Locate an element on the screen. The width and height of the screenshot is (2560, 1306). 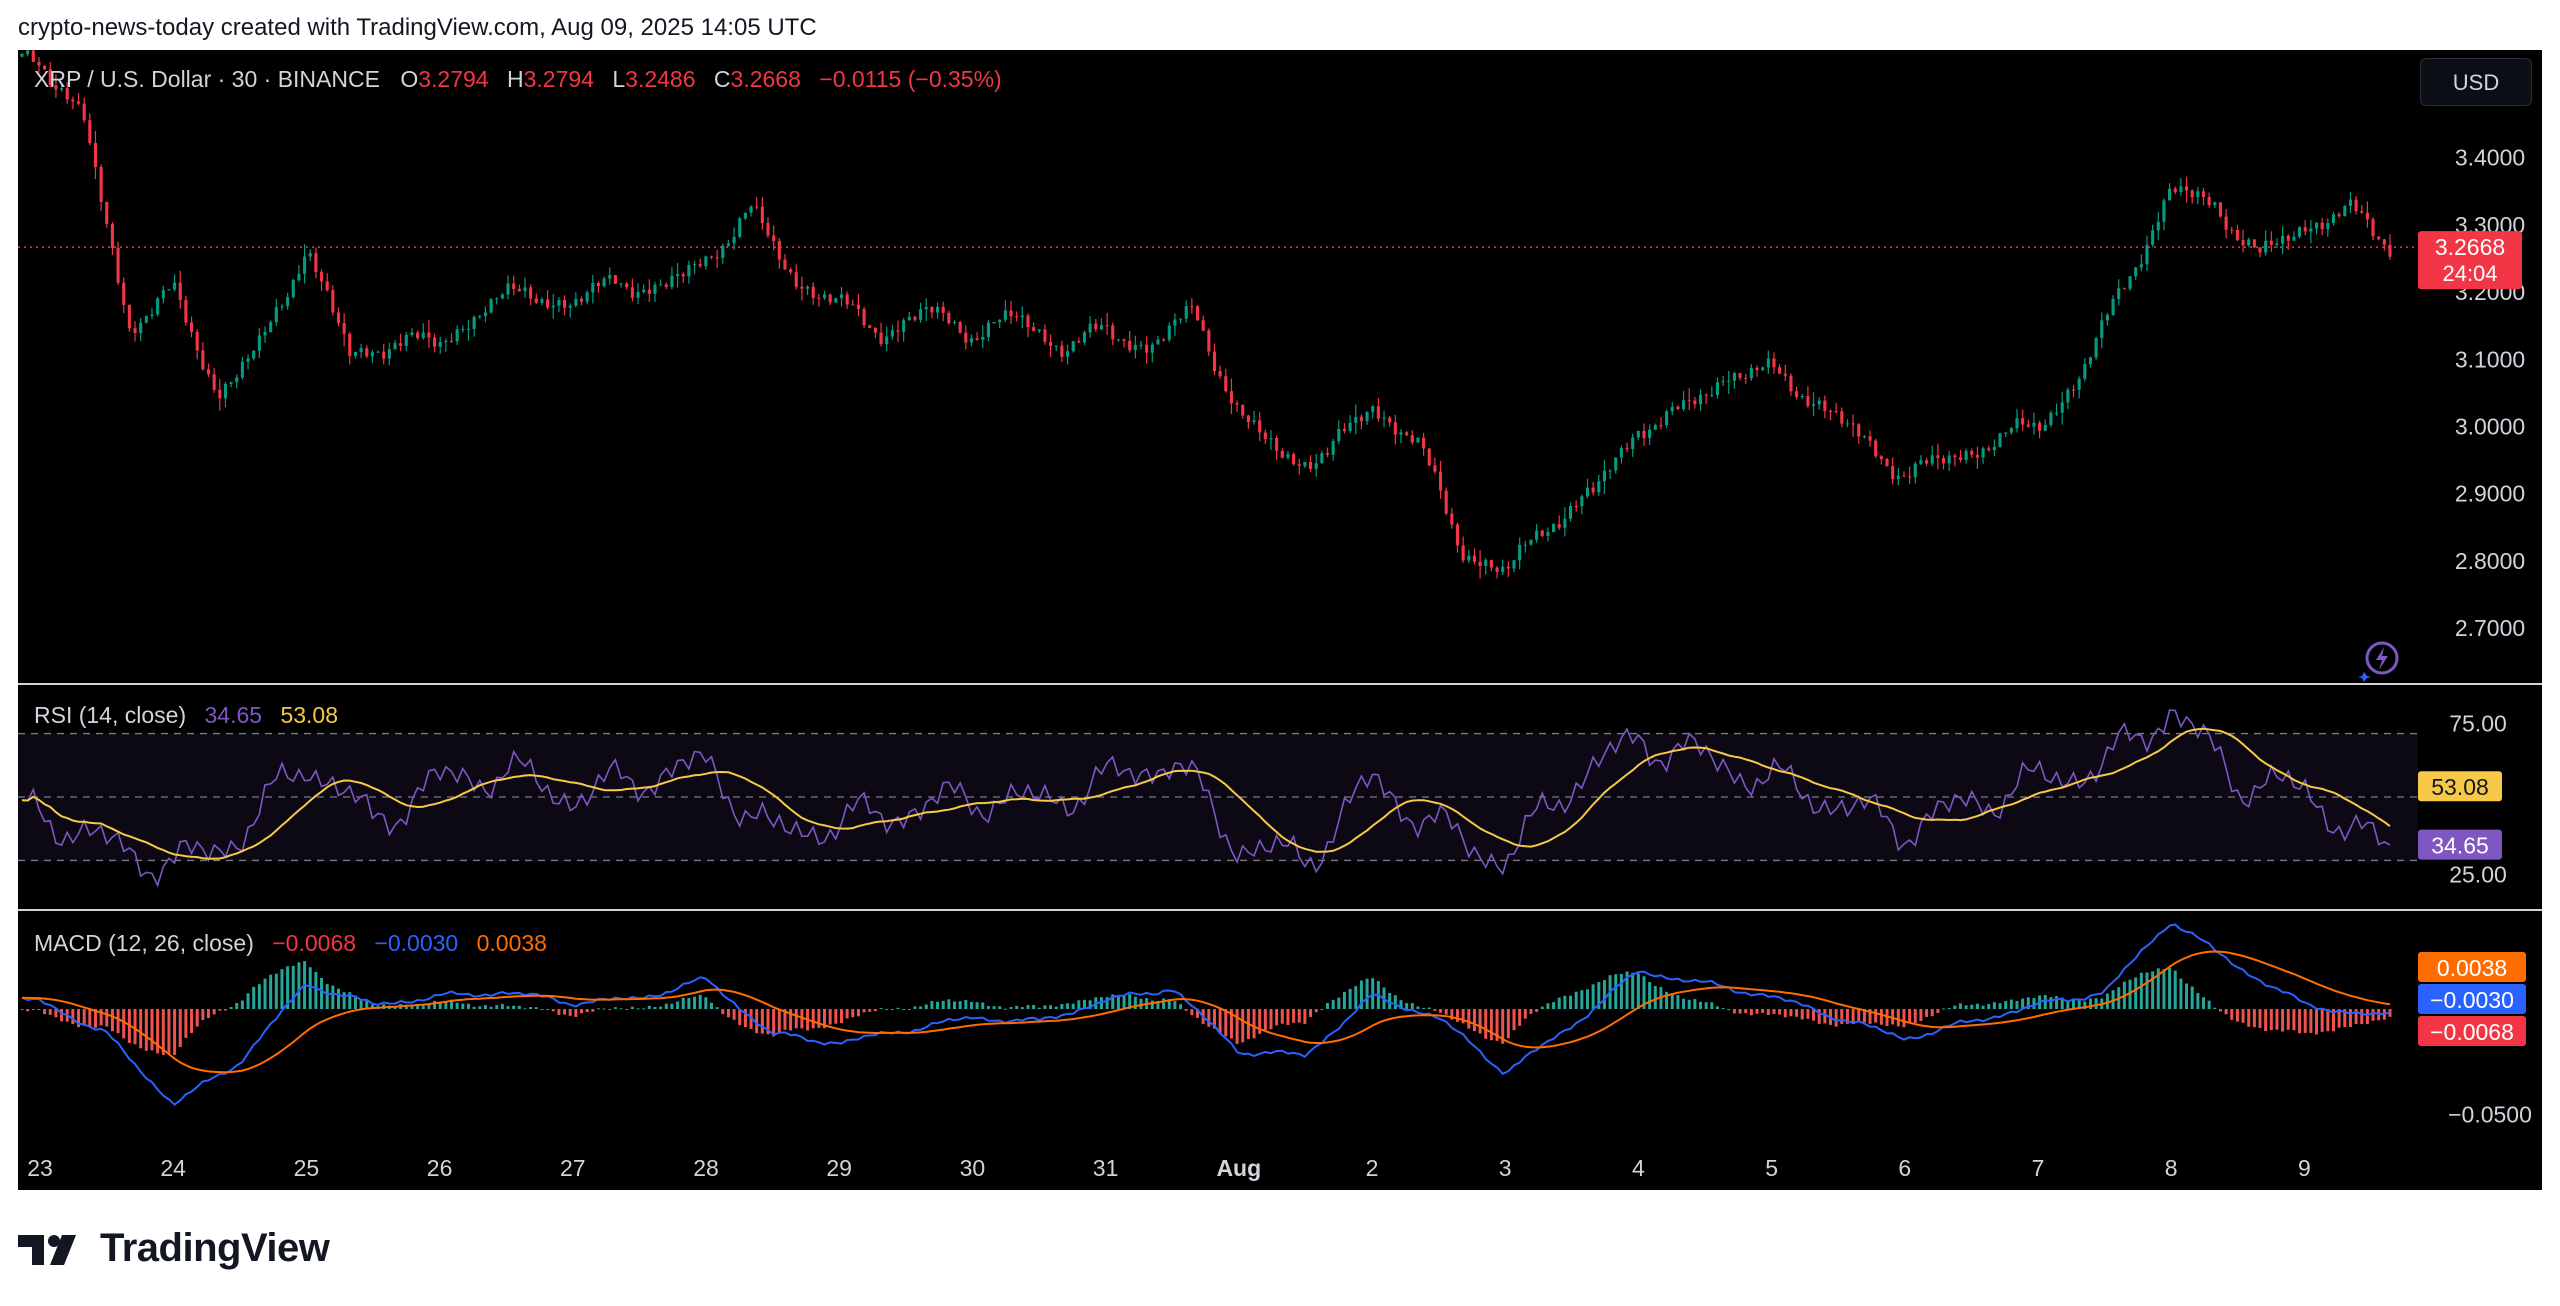
time-axis-tick: Aug is located at coordinates (1238, 1168).